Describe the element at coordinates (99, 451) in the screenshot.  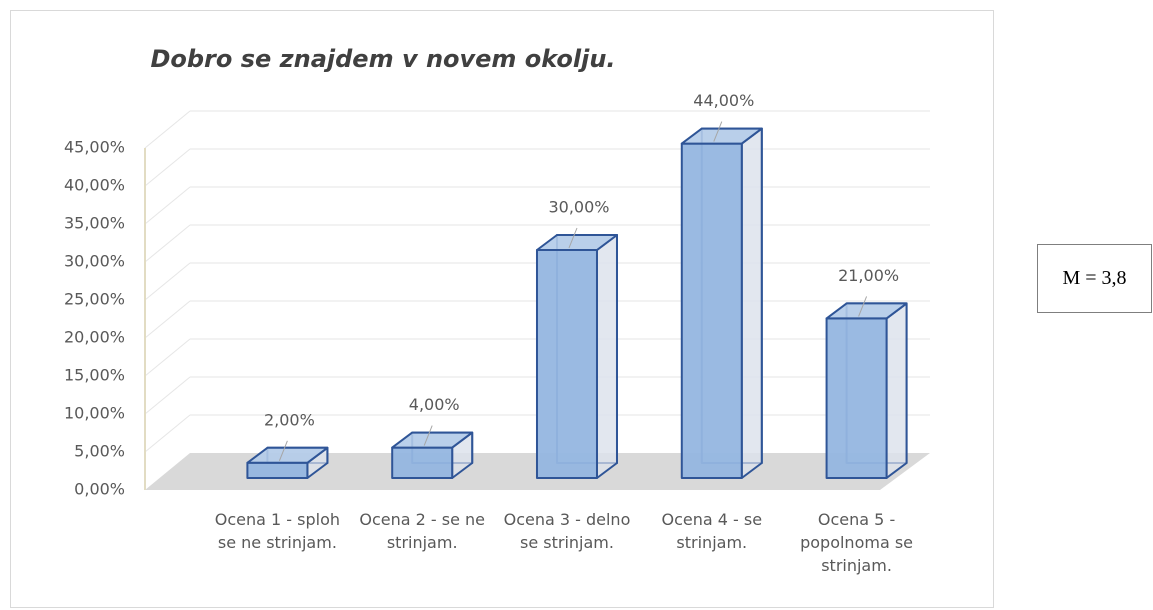
I see `y-tick-label: 5,00%` at that location.